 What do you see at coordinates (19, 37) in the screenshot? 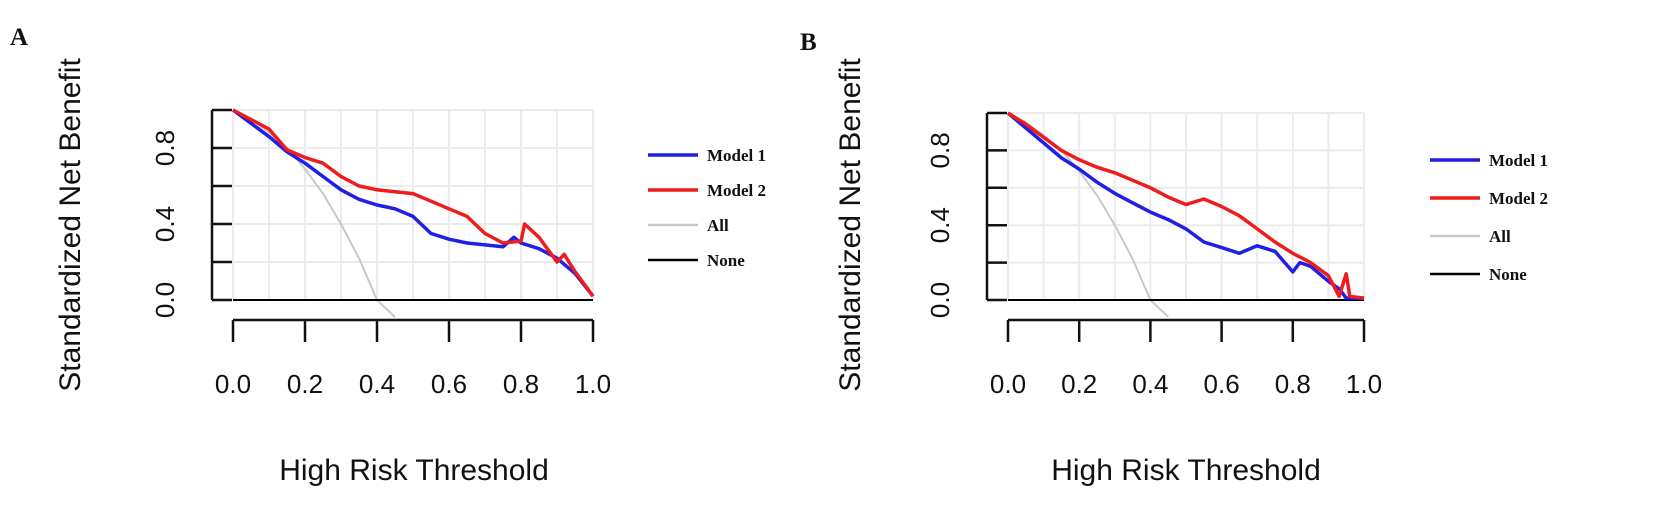
I see `panel-label: A` at bounding box center [19, 37].